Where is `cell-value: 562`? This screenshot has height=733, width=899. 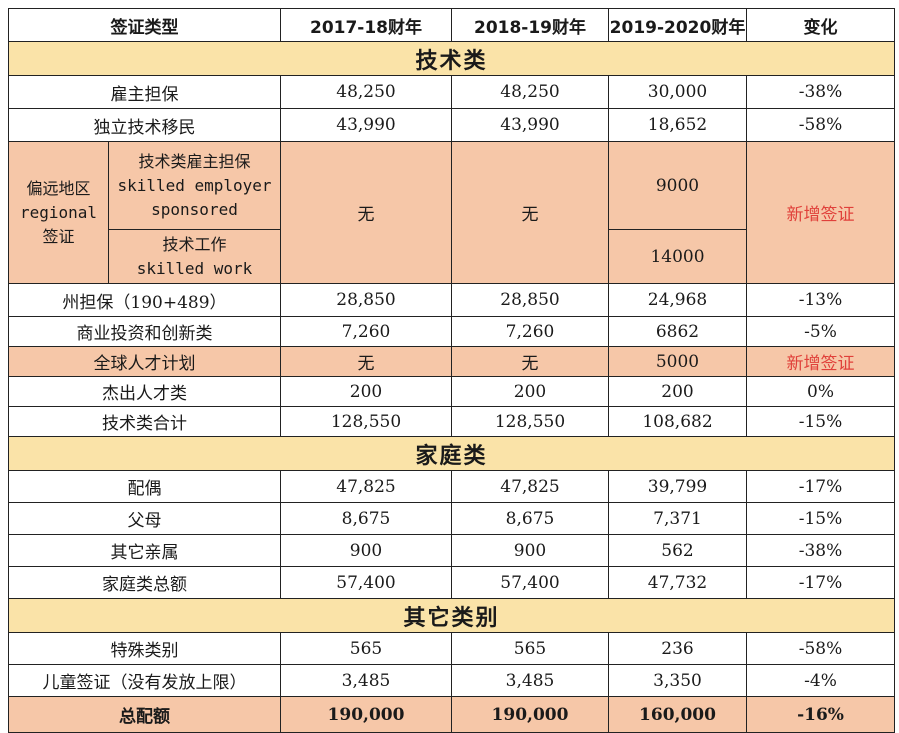
cell-value: 562 is located at coordinates (677, 550).